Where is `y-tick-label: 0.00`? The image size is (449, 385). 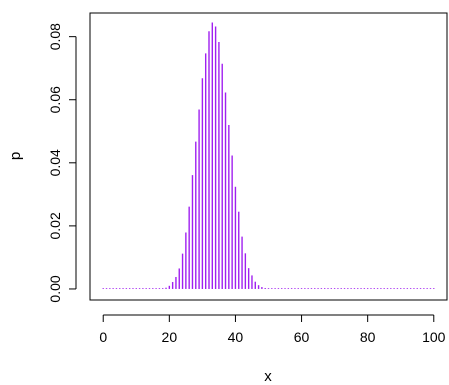
y-tick-label: 0.00 is located at coordinates (55, 288).